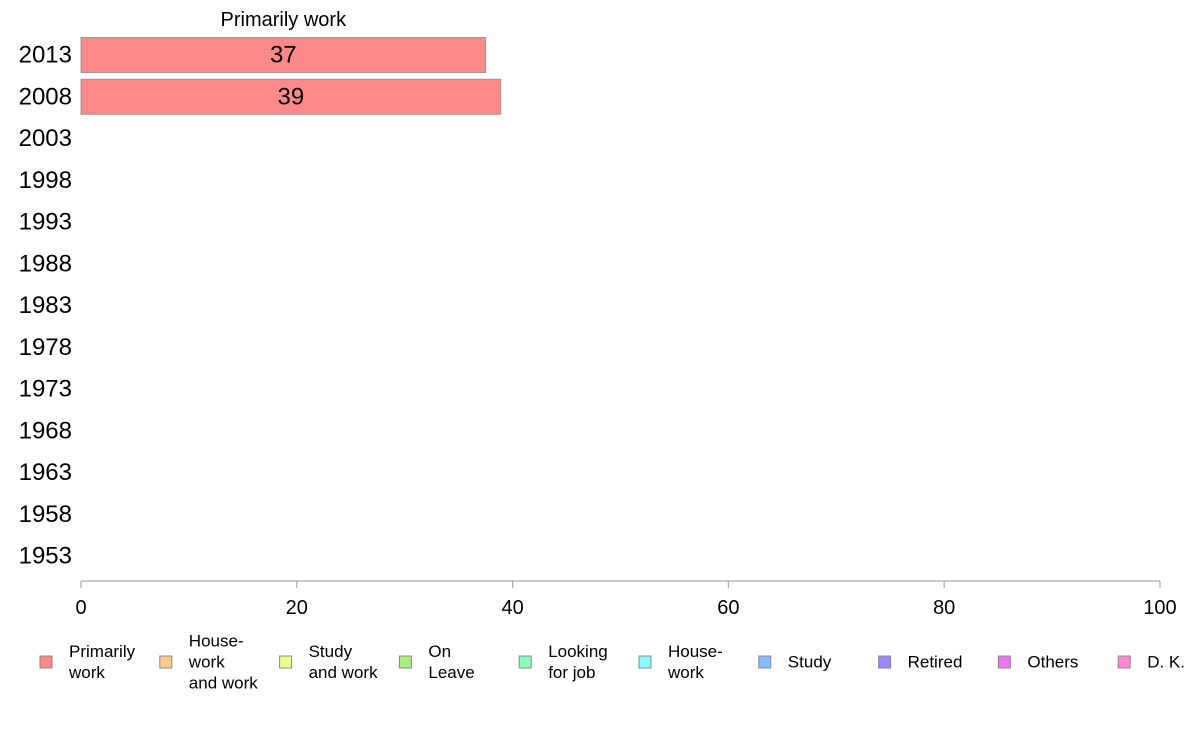 The height and width of the screenshot is (736, 1188). Describe the element at coordinates (45, 180) in the screenshot. I see `category-label-1998: 1998` at that location.